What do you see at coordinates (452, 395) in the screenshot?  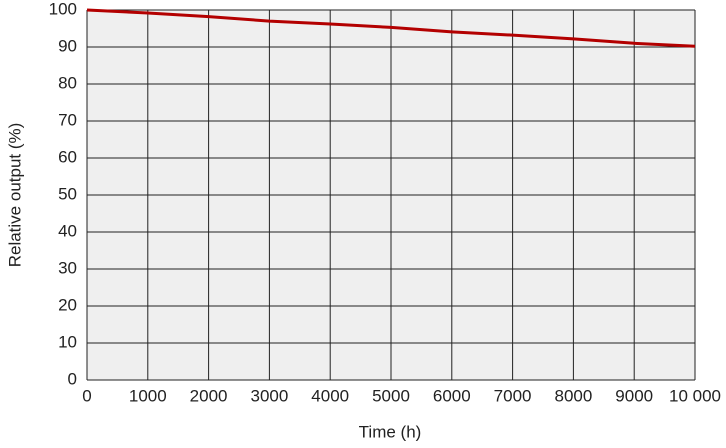 I see `x-tick-label: 6000` at bounding box center [452, 395].